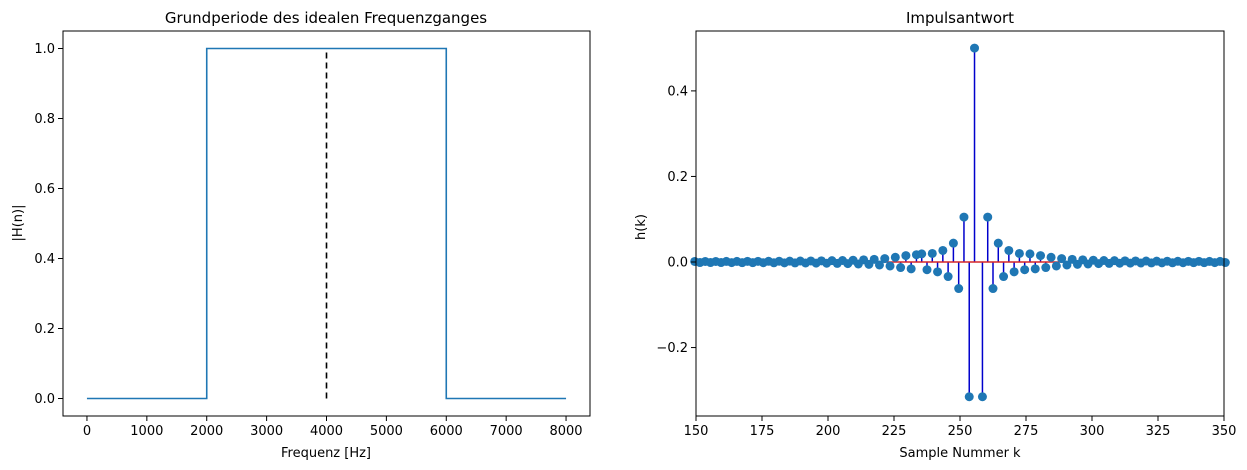  I want to click on x-tick-label: 5000, so click(386, 431).